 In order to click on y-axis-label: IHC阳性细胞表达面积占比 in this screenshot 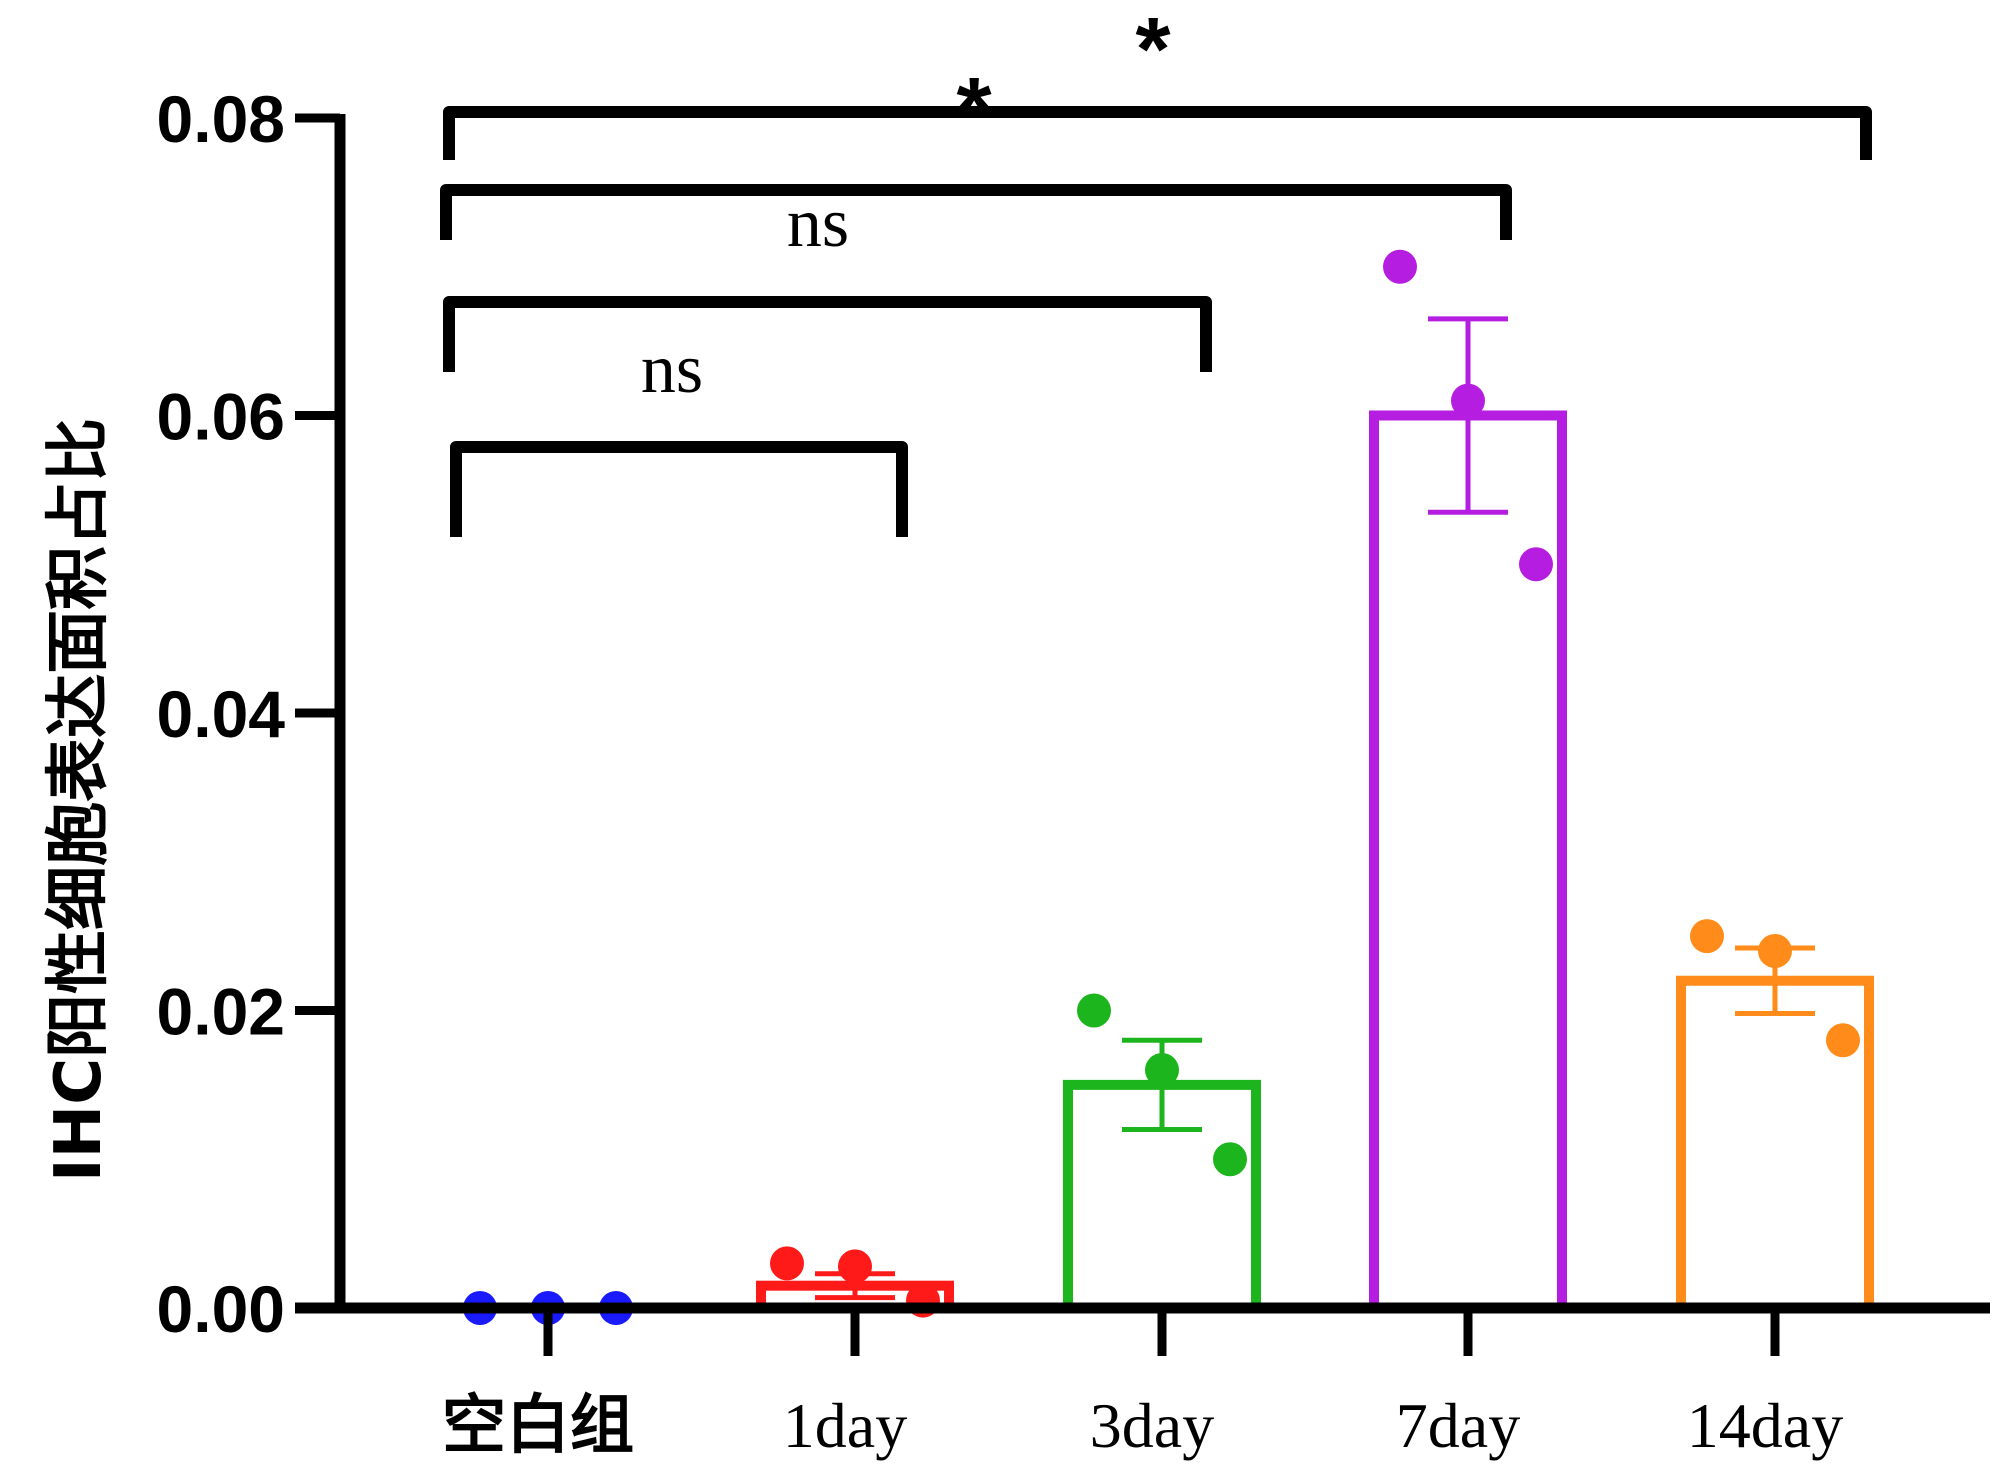, I will do `click(79, 800)`.